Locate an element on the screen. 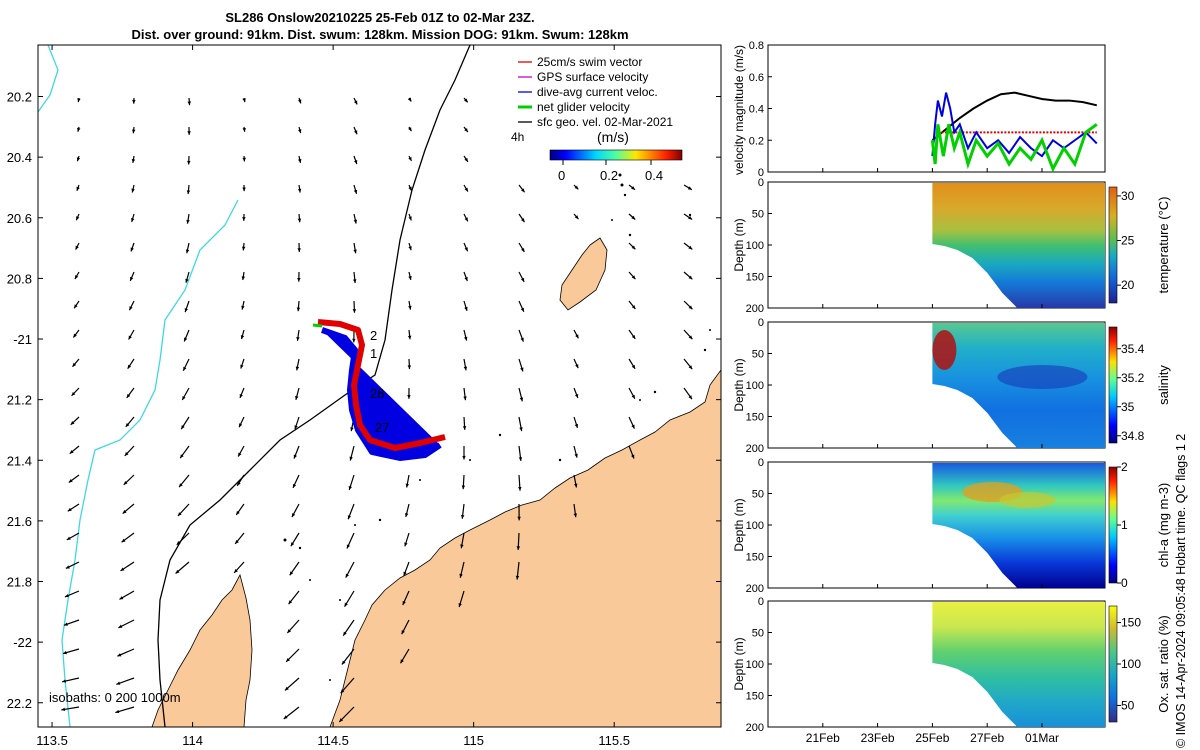 The height and width of the screenshot is (750, 1200). time-tick-label: 25Feb is located at coordinates (932, 738).